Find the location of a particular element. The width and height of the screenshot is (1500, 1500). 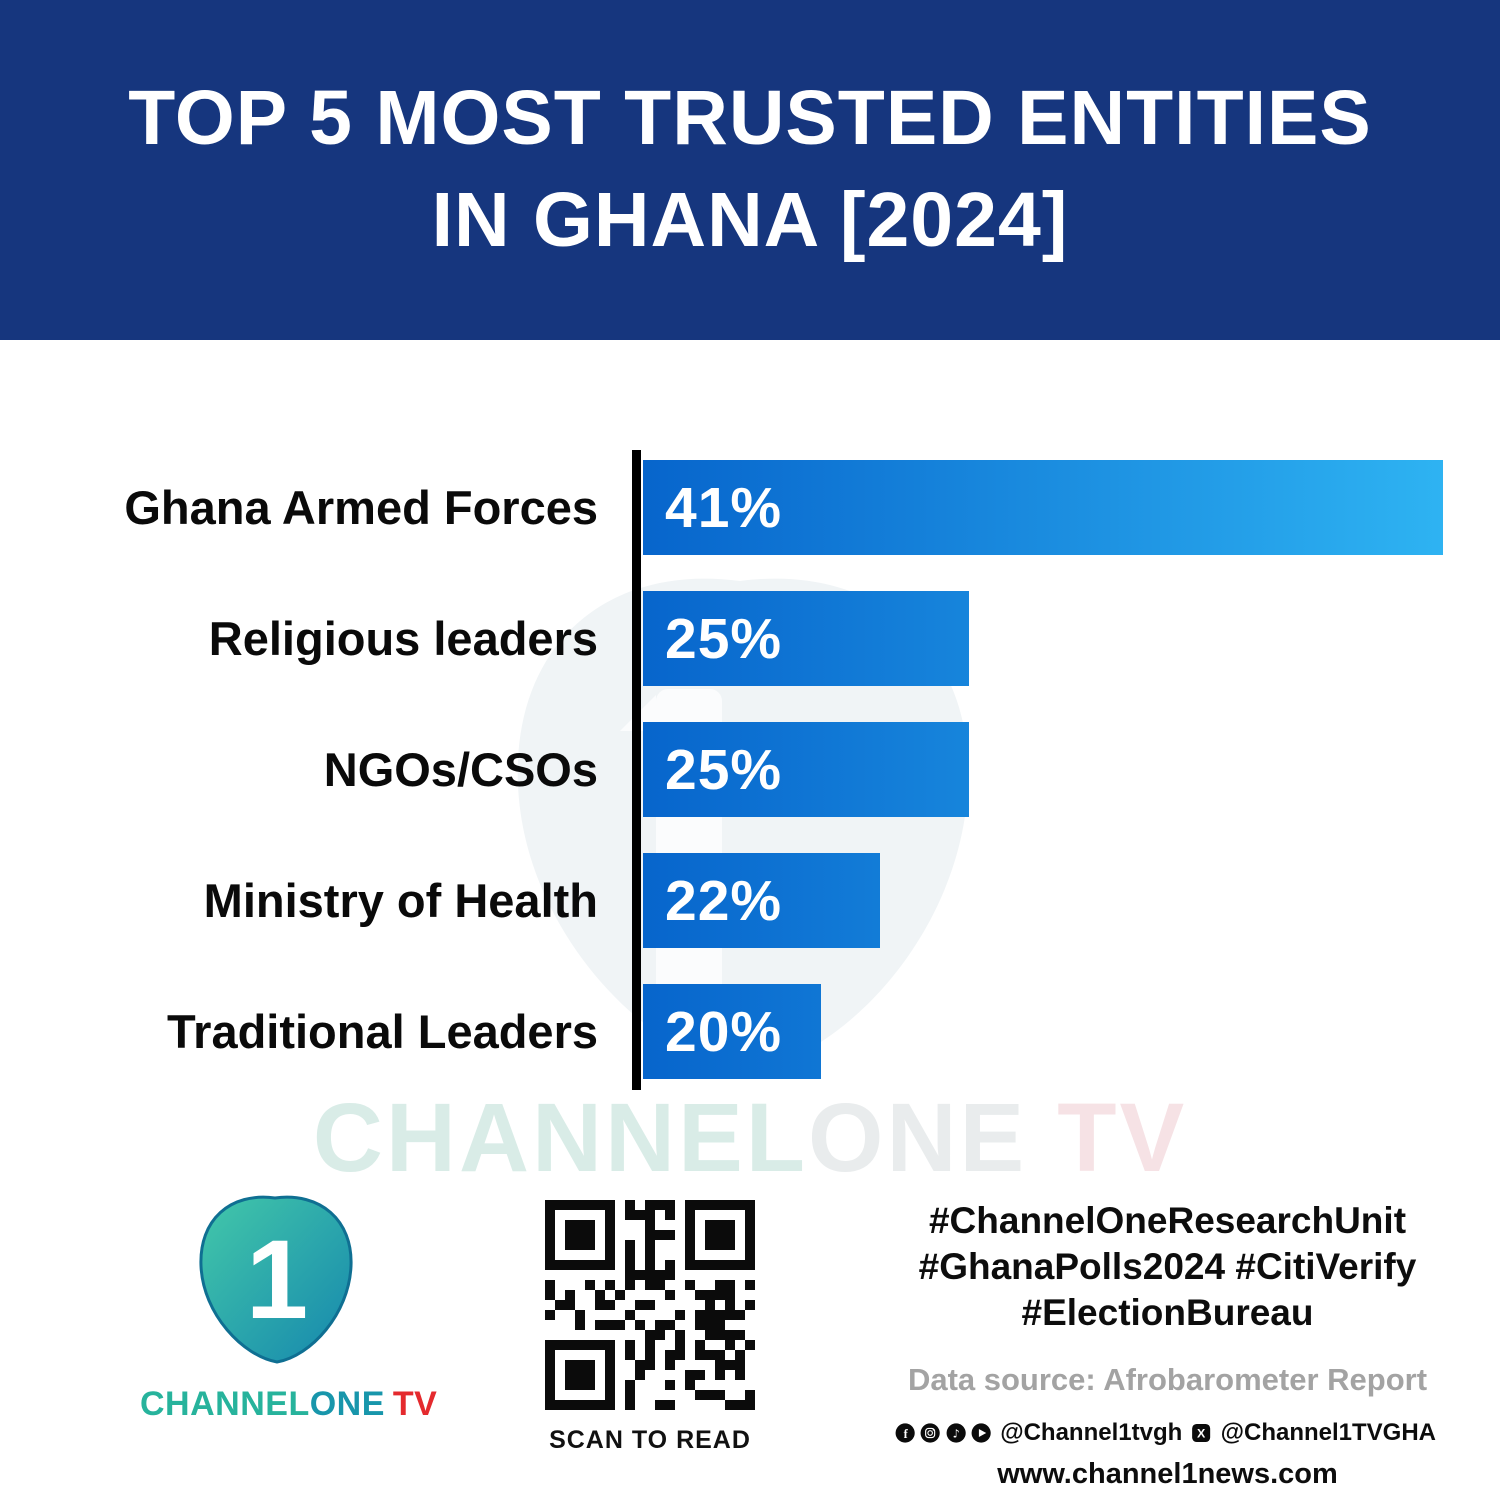

hashtag-line-2: #GhanaPolls2024 #CitiVerify is located at coordinates (1167, 1266).